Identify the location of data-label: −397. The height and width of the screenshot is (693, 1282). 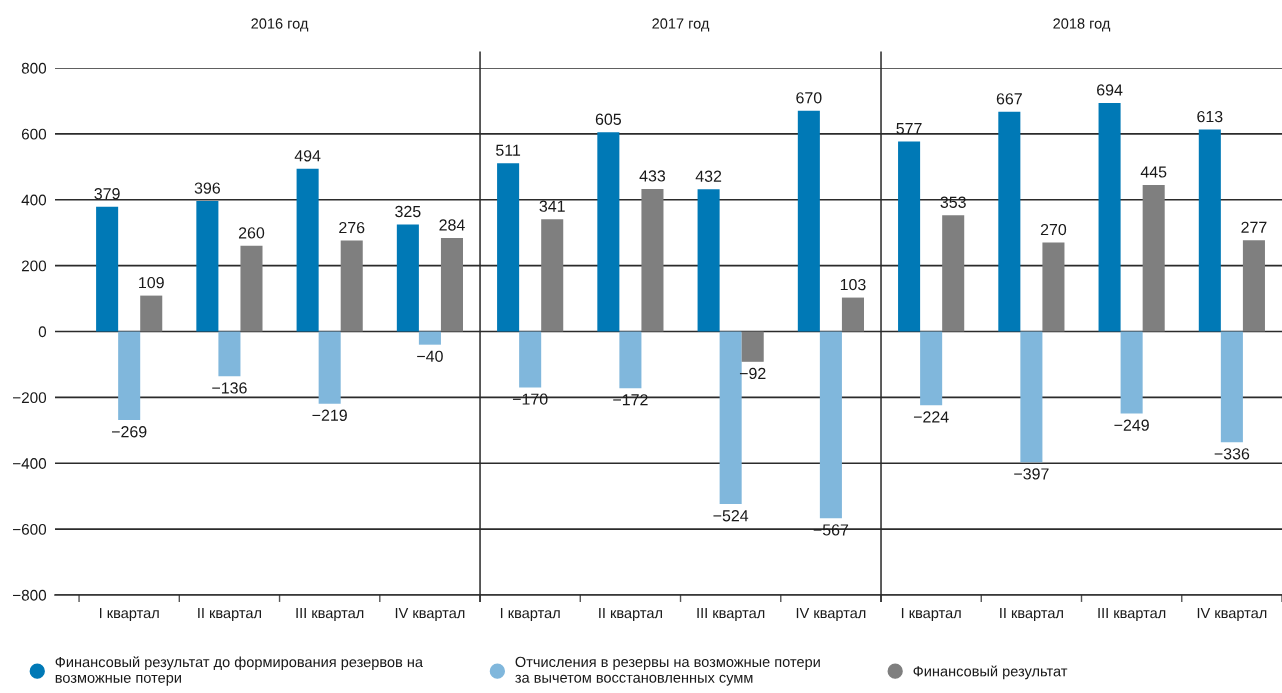
(1031, 474).